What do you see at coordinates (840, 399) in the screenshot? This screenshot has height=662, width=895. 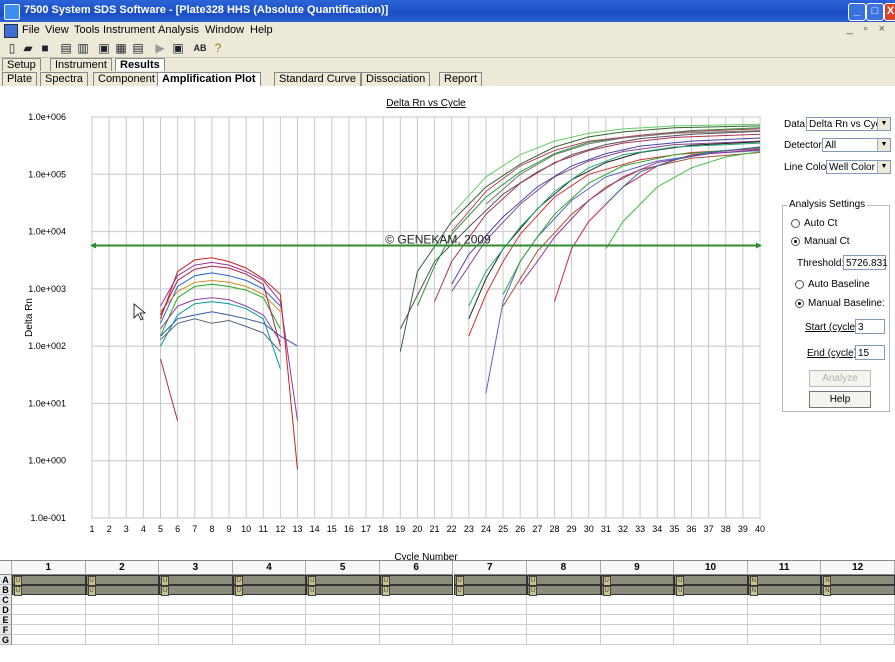 I see `help-button: Help` at bounding box center [840, 399].